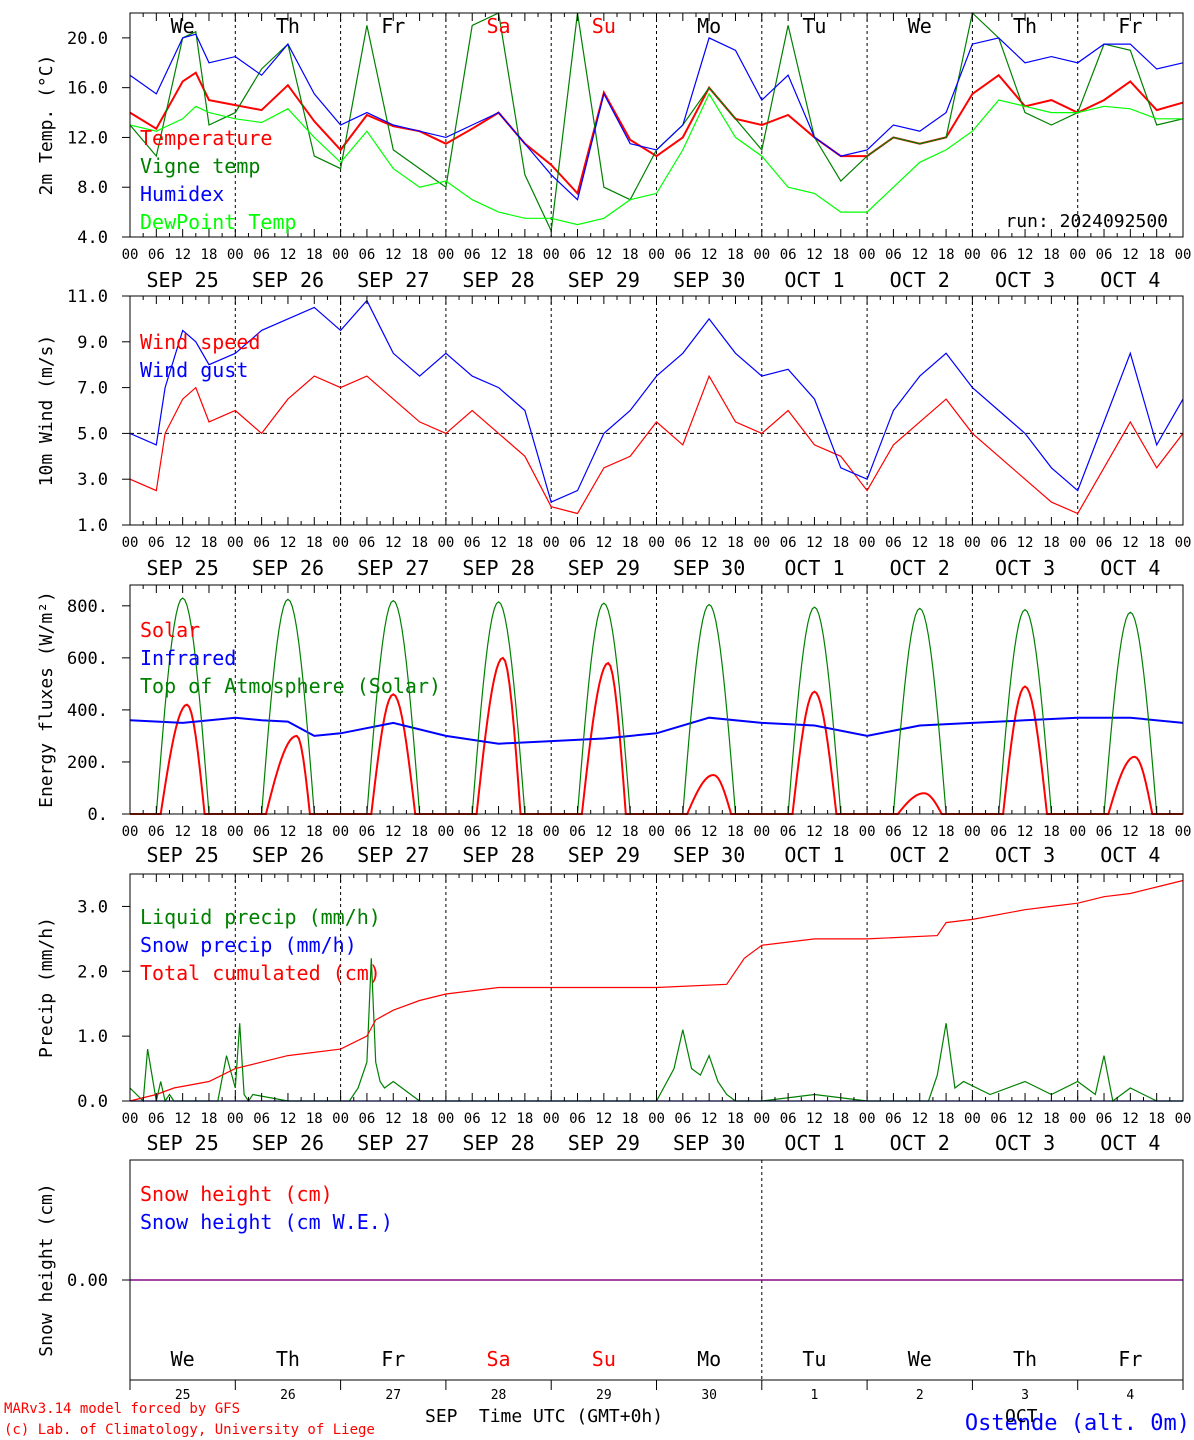 The image size is (1194, 1440). Describe the element at coordinates (709, 26) in the screenshot. I see `weekday-label: Mo` at that location.